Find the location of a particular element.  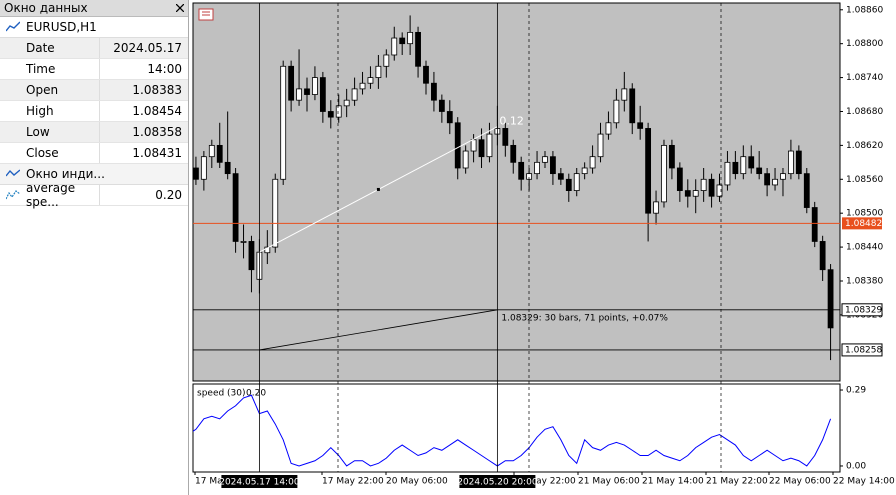

y-tick-label: 1.08620 is located at coordinates (864, 146).